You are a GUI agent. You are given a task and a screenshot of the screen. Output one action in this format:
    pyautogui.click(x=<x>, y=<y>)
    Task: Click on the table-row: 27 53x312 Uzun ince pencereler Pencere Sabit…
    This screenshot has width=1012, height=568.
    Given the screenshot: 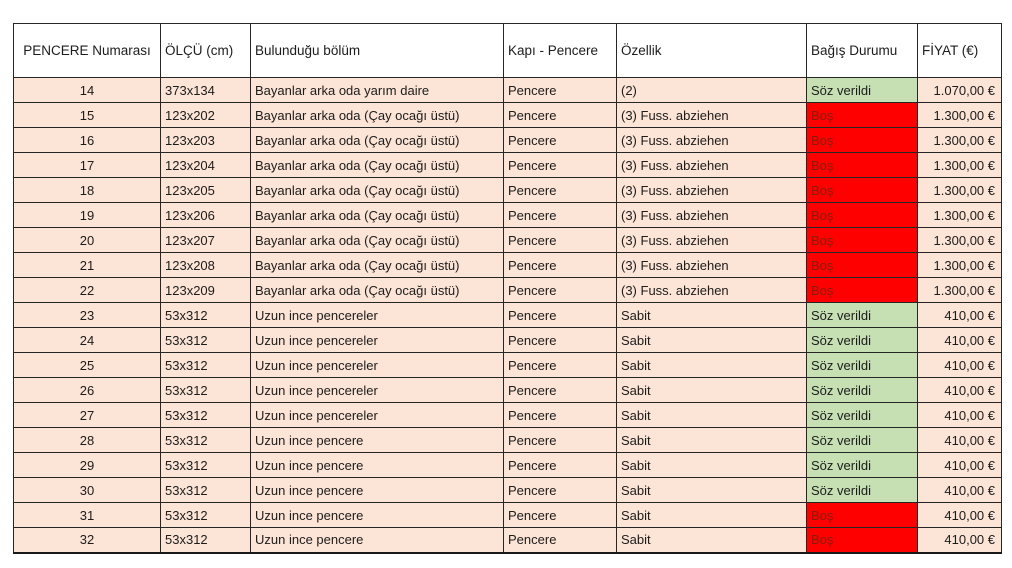 What is the action you would take?
    pyautogui.click(x=507, y=415)
    